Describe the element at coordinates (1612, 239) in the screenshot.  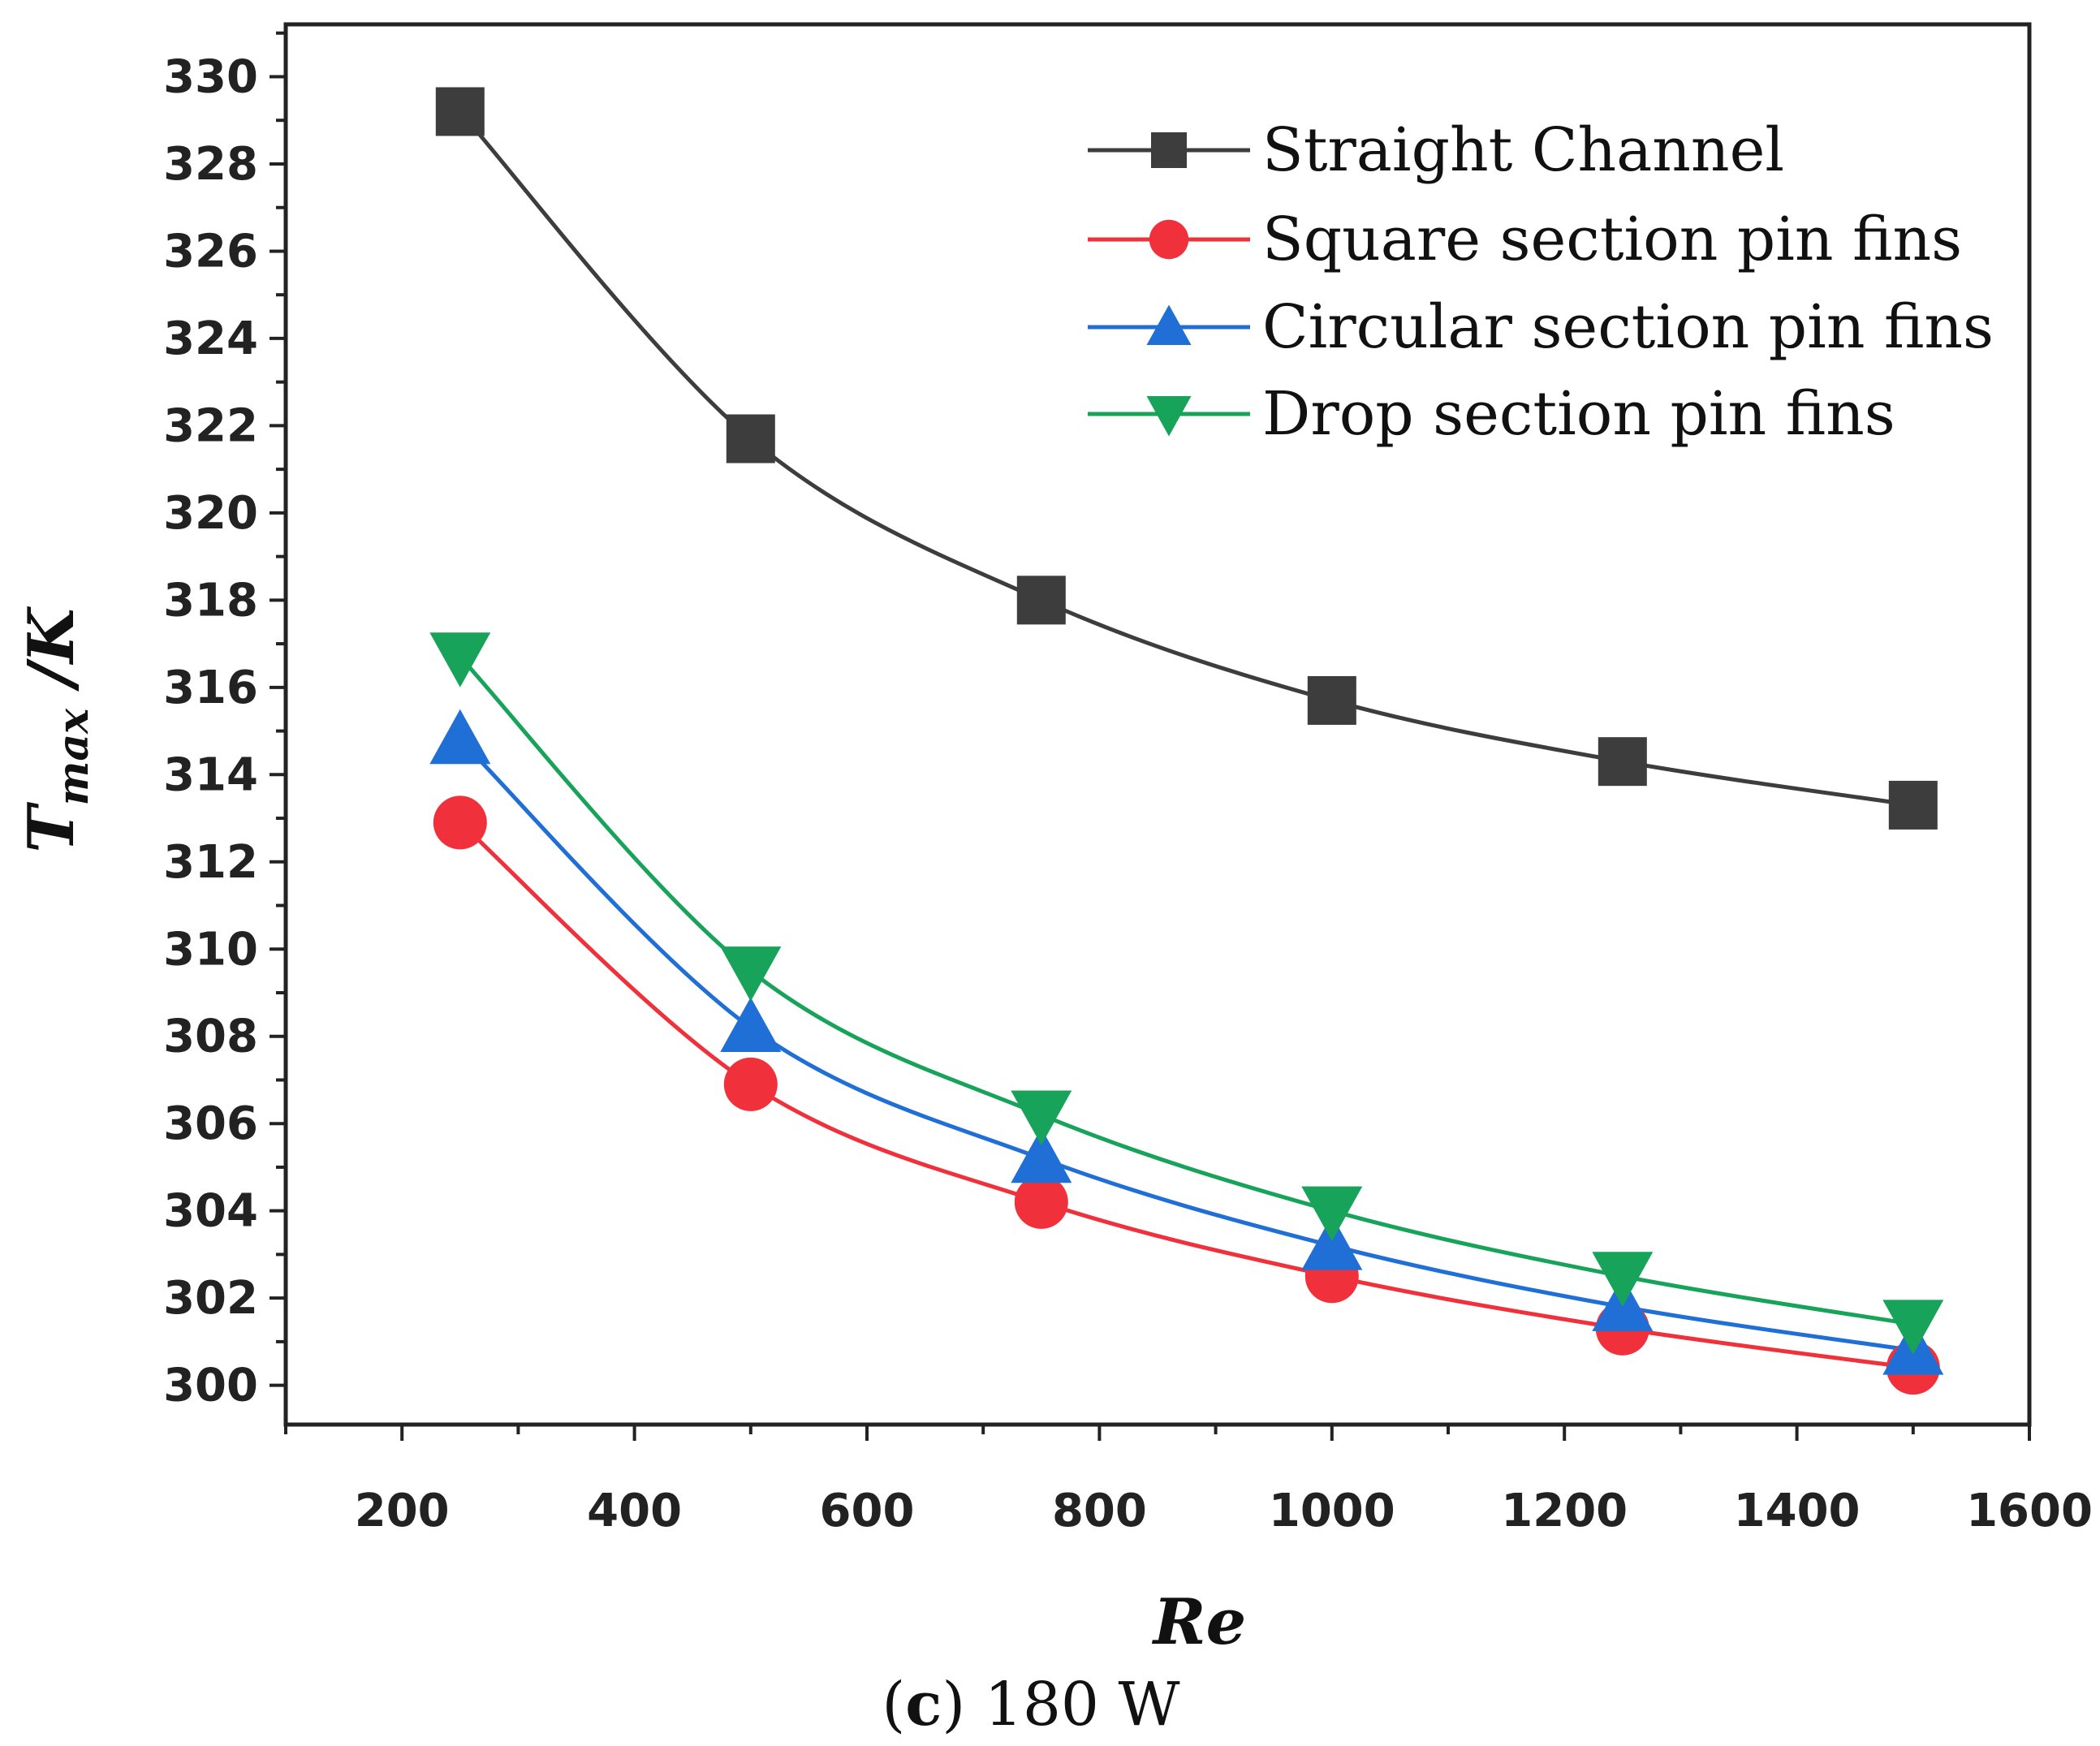
I see `legend-label: Square section pin fins` at that location.